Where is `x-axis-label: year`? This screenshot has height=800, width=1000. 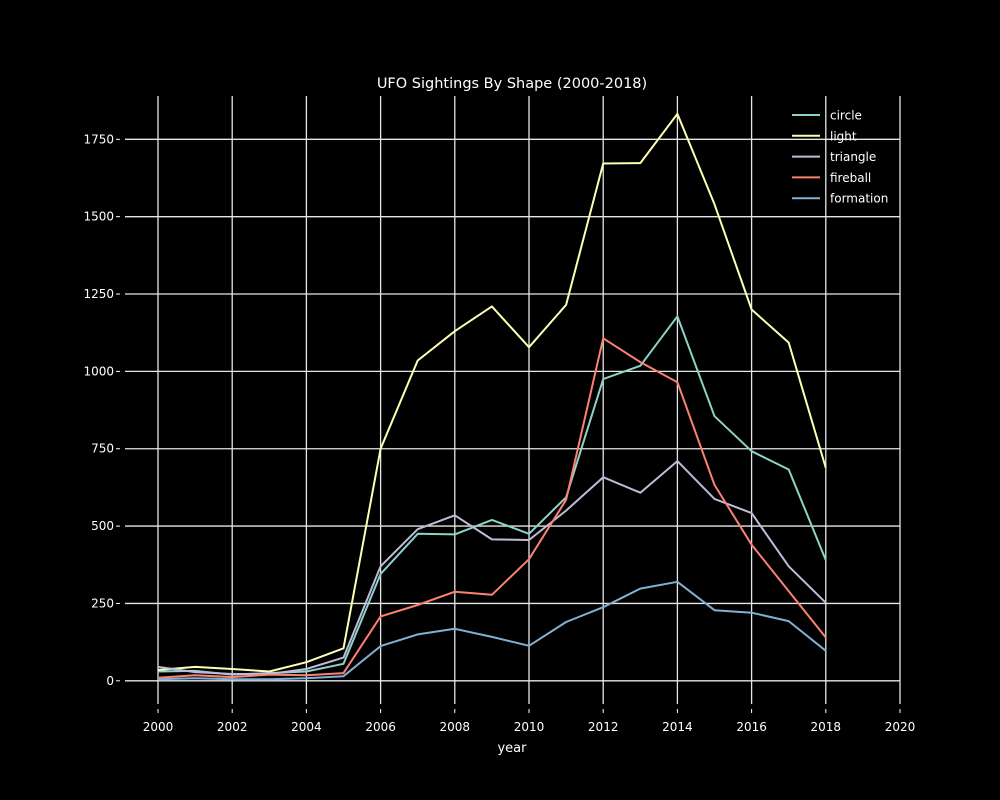
x-axis-label: year is located at coordinates (512, 748).